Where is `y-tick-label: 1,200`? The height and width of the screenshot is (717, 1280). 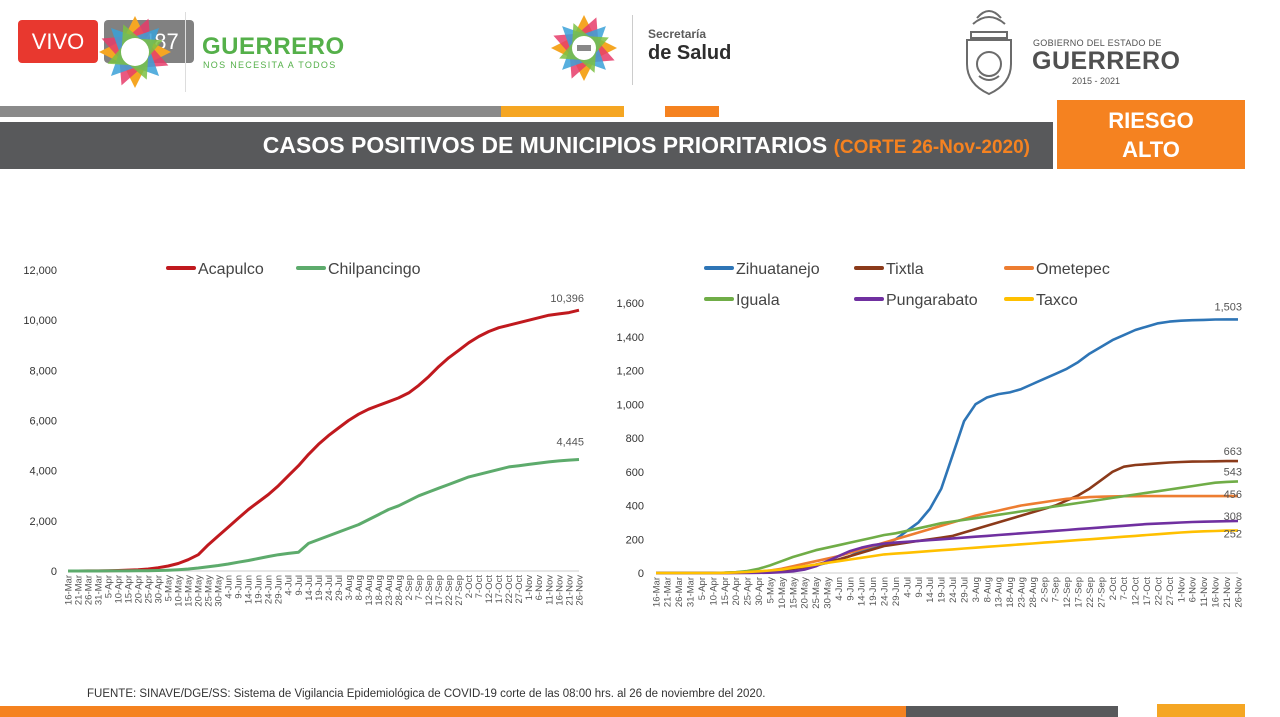 y-tick-label: 1,200 is located at coordinates (630, 372).